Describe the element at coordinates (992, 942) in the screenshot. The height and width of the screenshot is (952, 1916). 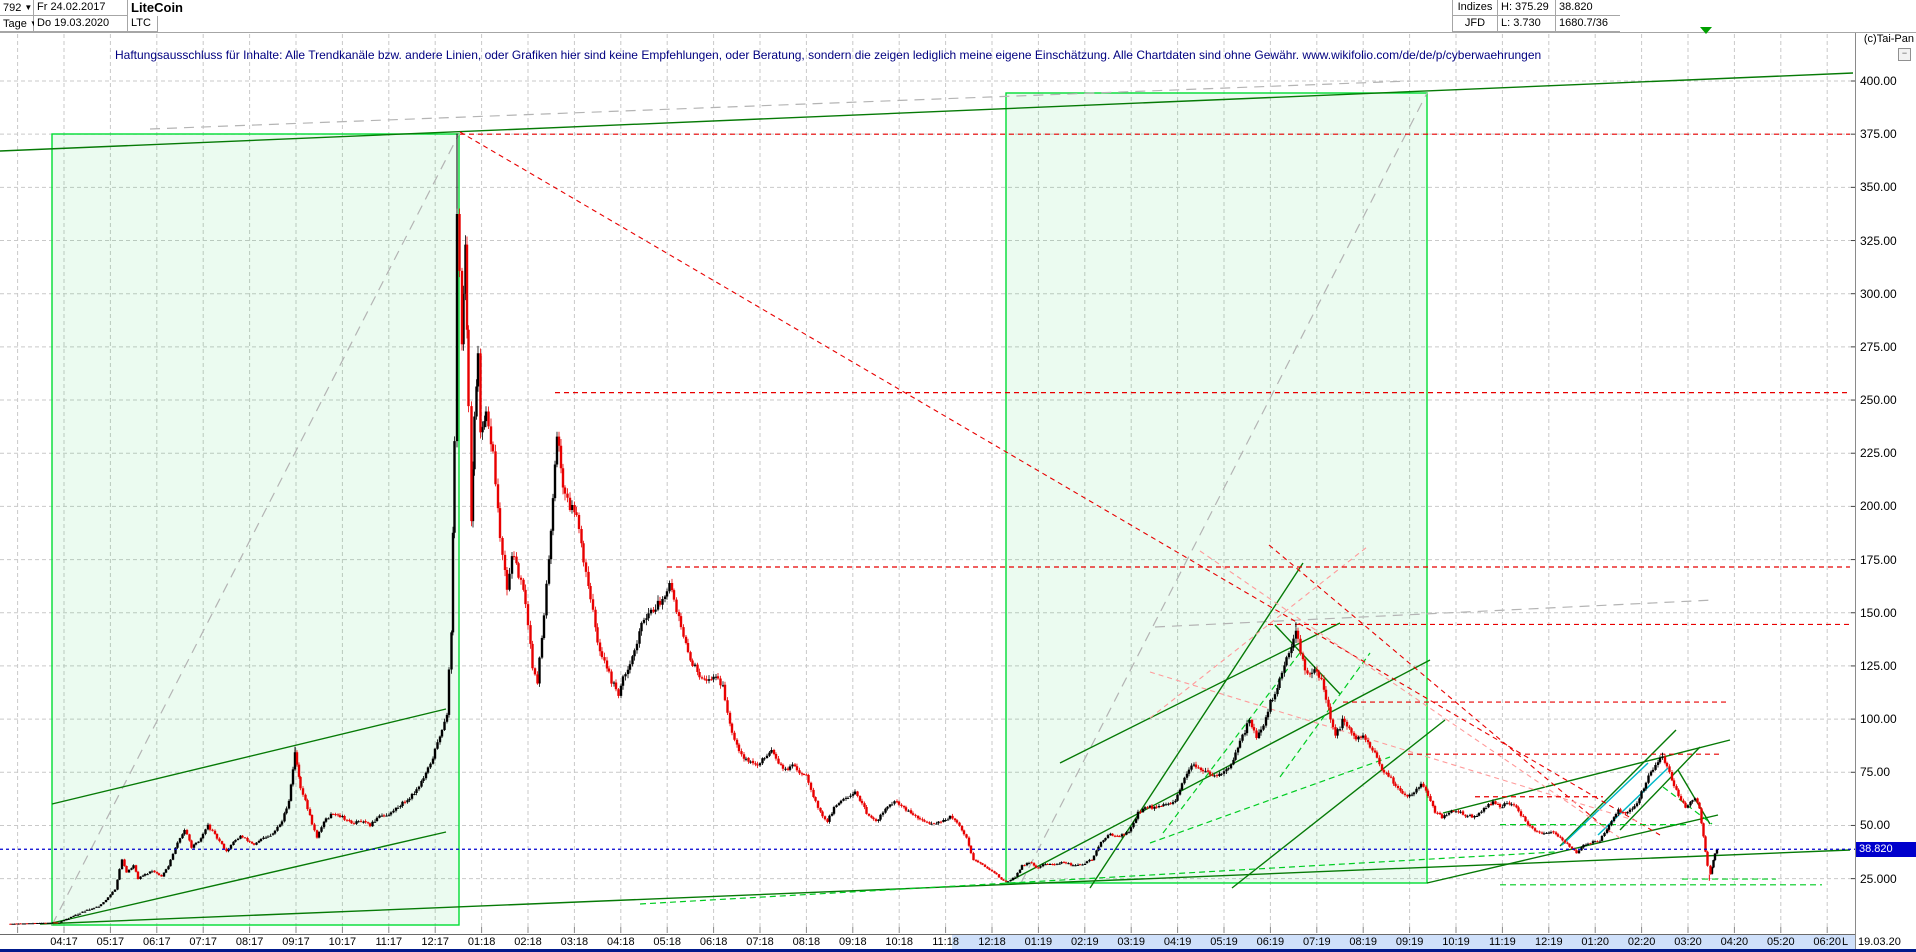
I see `x-axis-label: 12:18` at that location.